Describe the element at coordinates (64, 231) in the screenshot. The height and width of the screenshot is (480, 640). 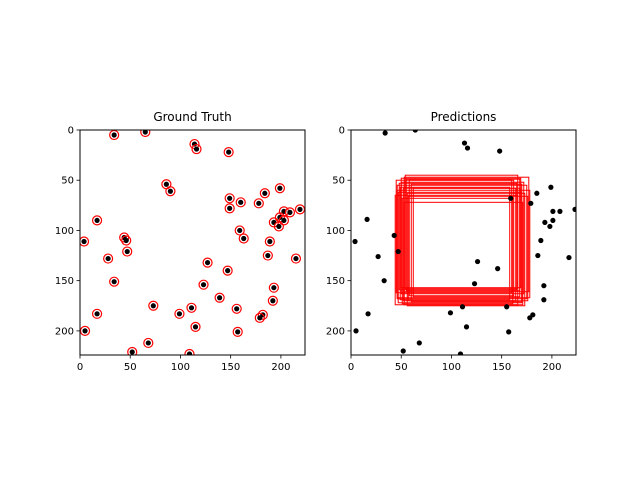
I see `y-tick-label: 100` at that location.